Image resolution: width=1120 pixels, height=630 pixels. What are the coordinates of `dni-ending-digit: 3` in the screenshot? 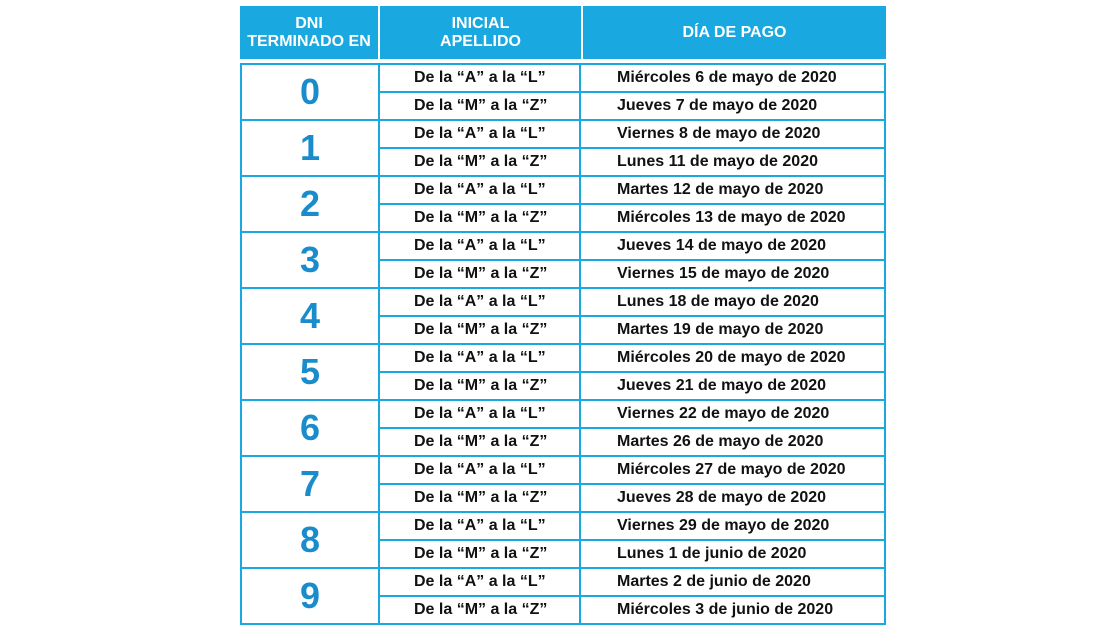 It's located at (311, 260).